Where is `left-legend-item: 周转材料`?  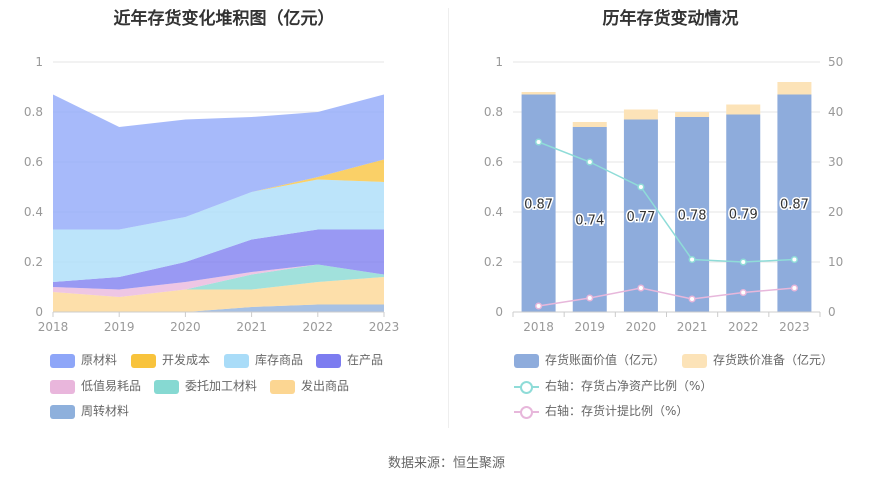 left-legend-item: 周转材料 is located at coordinates (89, 411).